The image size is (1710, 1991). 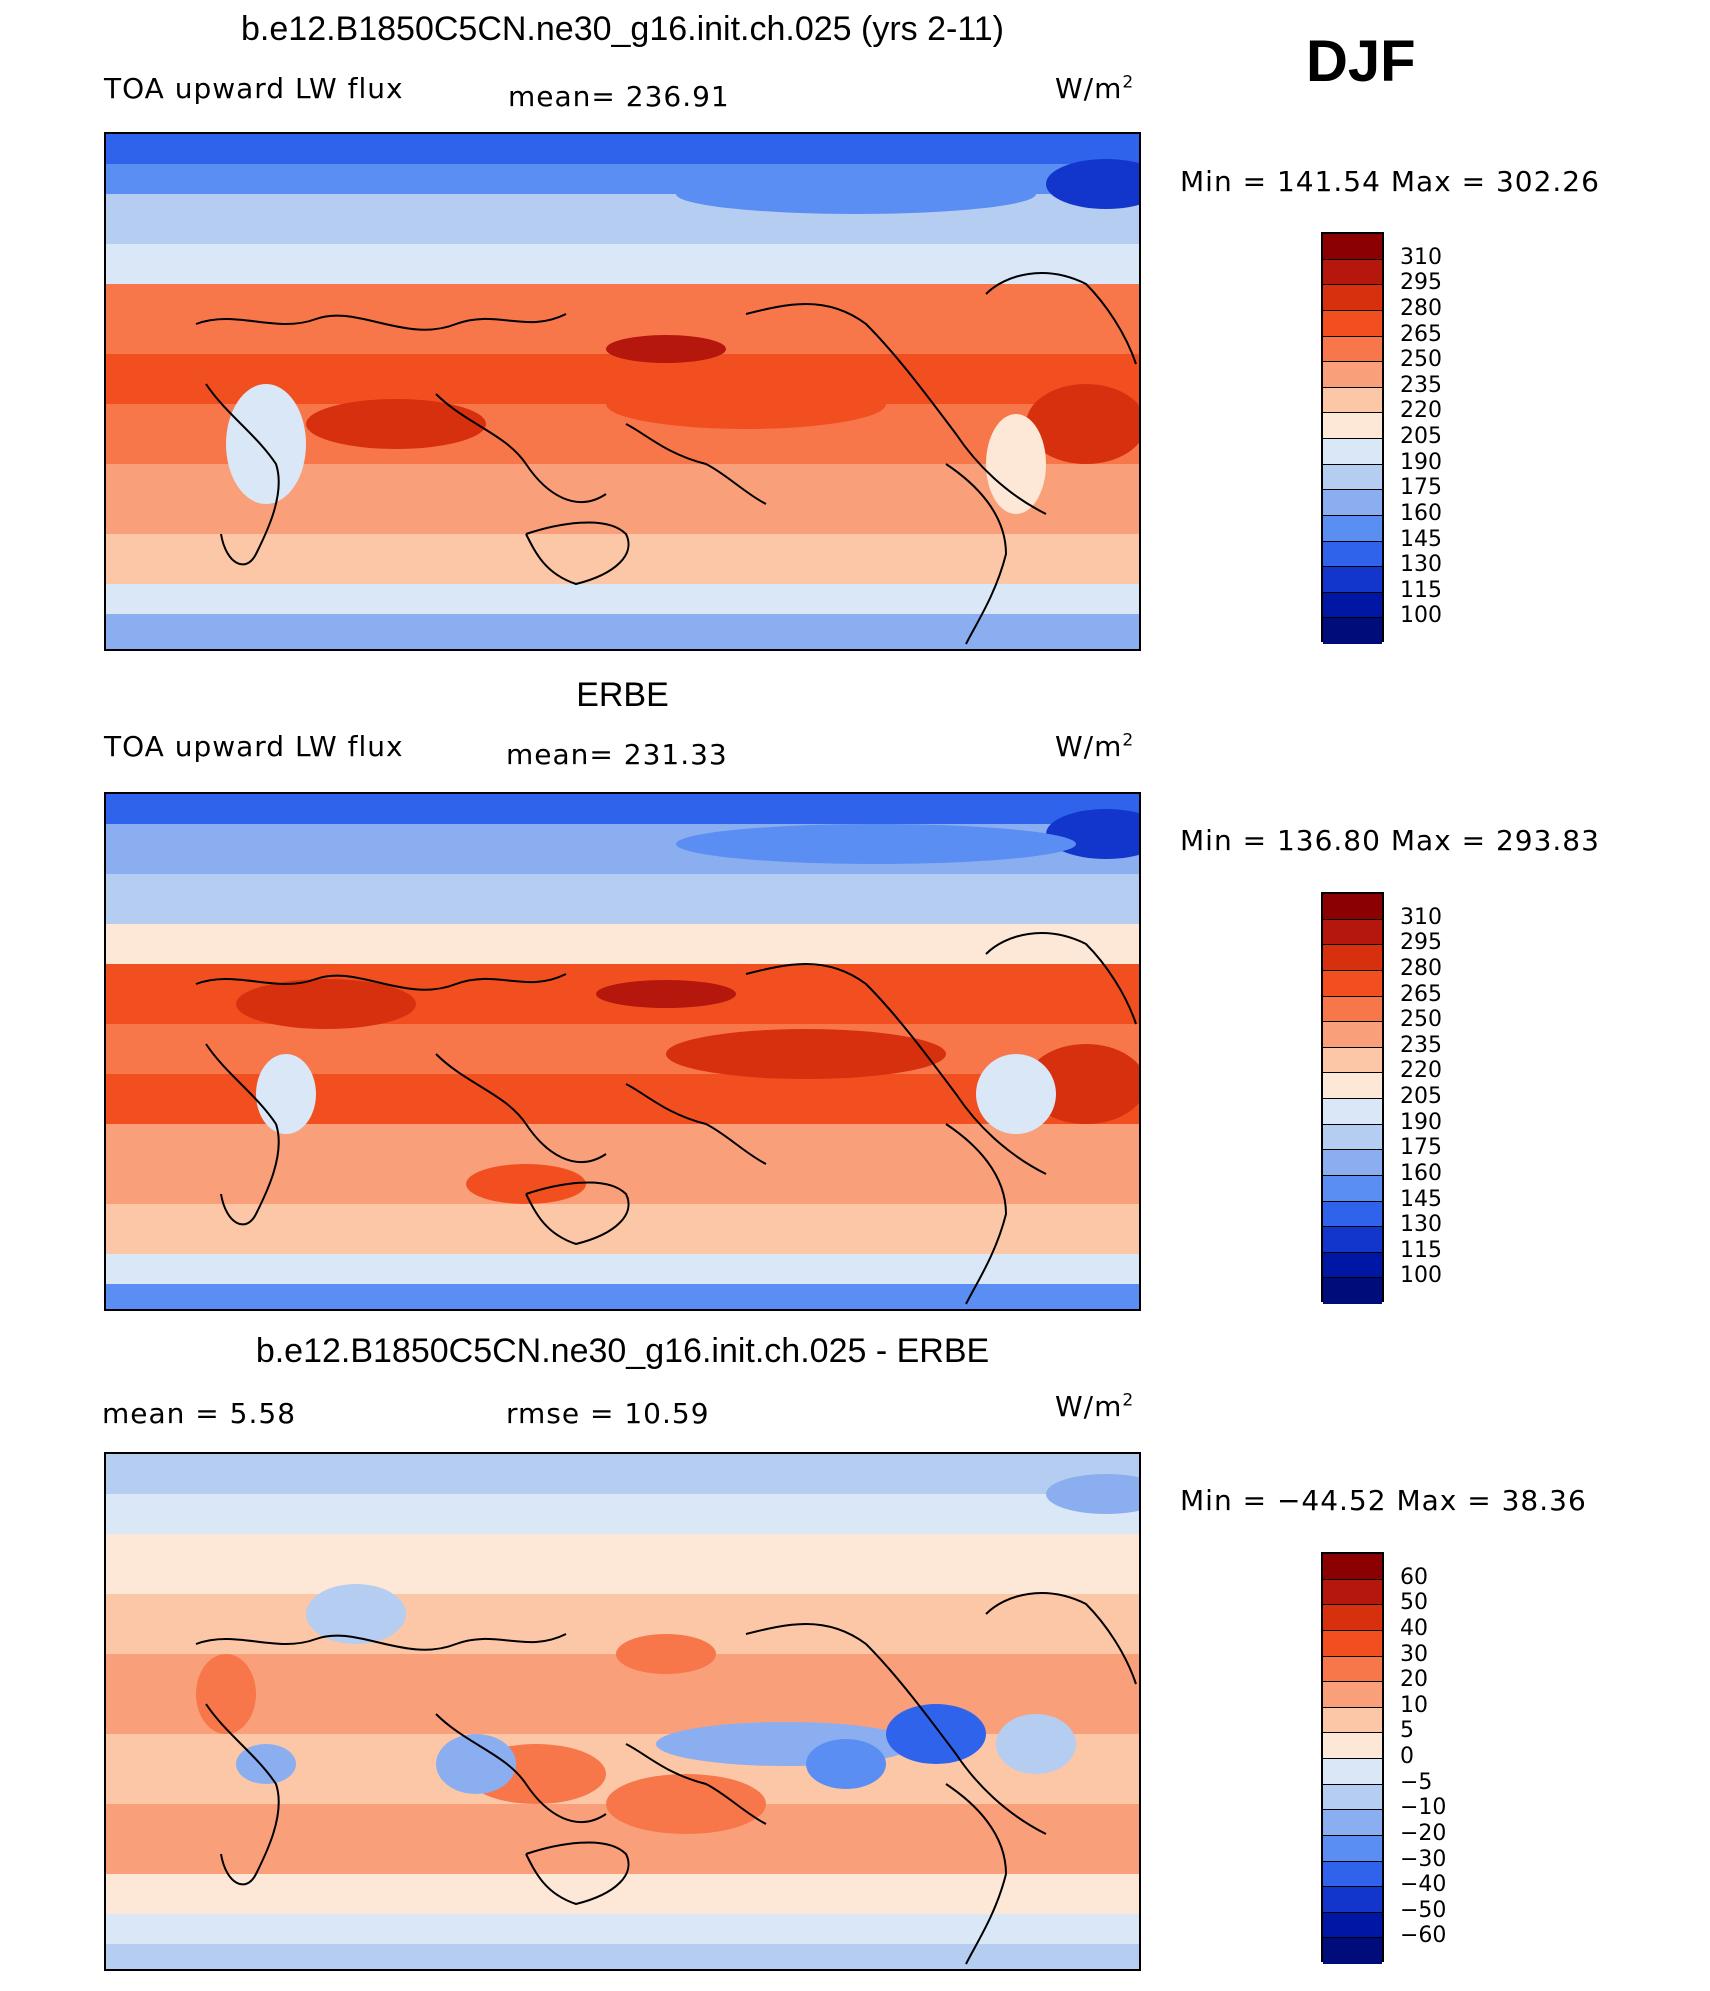 I want to click on panel3-colorbar, so click(x=1352, y=1758).